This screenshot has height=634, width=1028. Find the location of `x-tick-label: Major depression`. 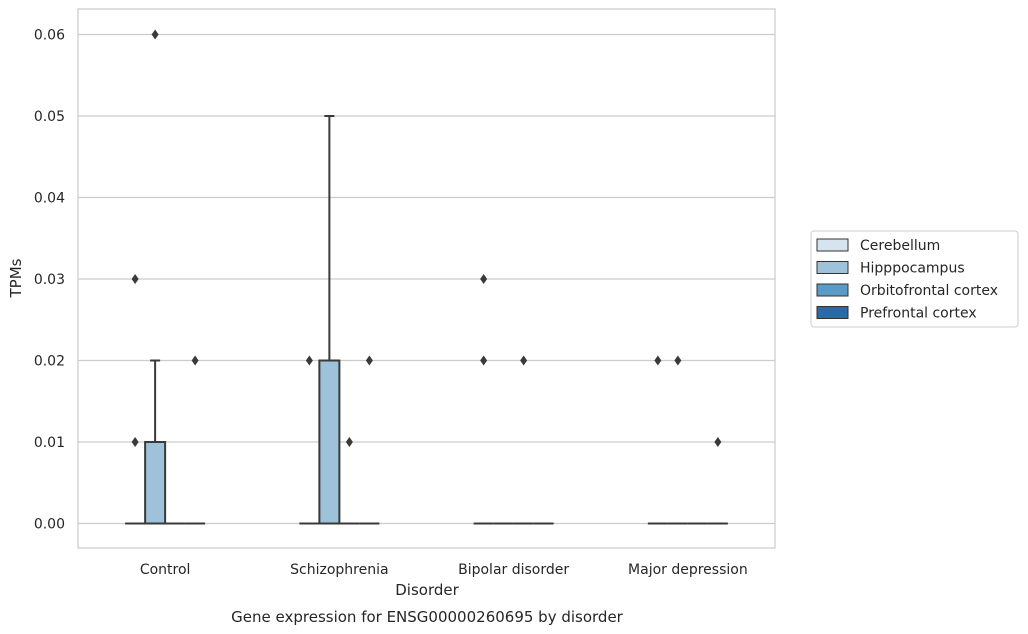

x-tick-label: Major depression is located at coordinates (688, 570).